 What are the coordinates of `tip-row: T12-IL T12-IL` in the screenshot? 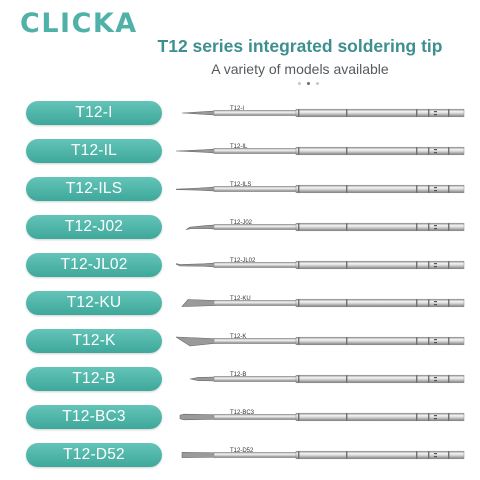 It's located at (240, 151).